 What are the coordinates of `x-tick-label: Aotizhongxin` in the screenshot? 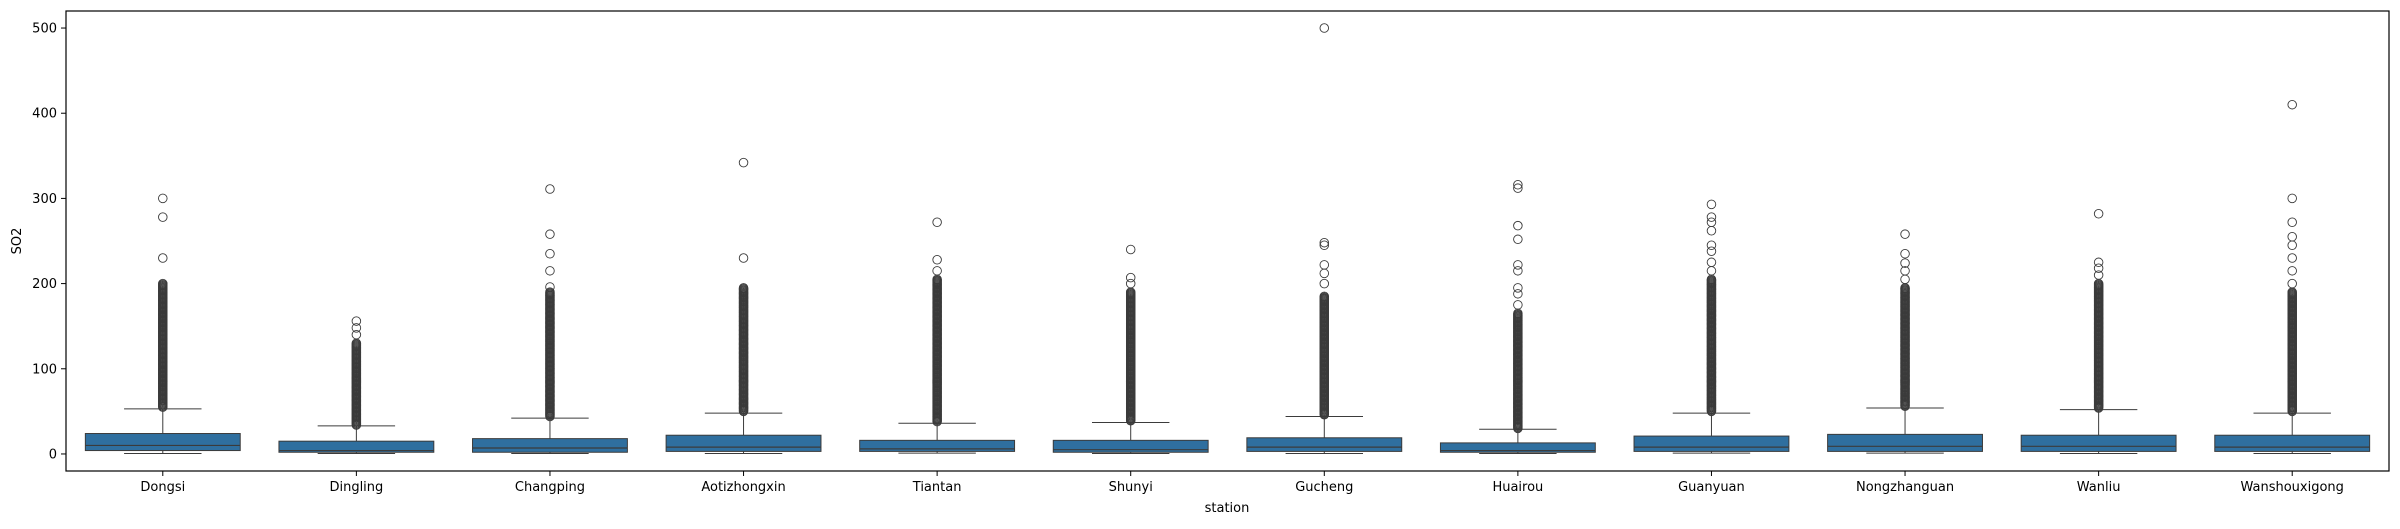 It's located at (743, 487).